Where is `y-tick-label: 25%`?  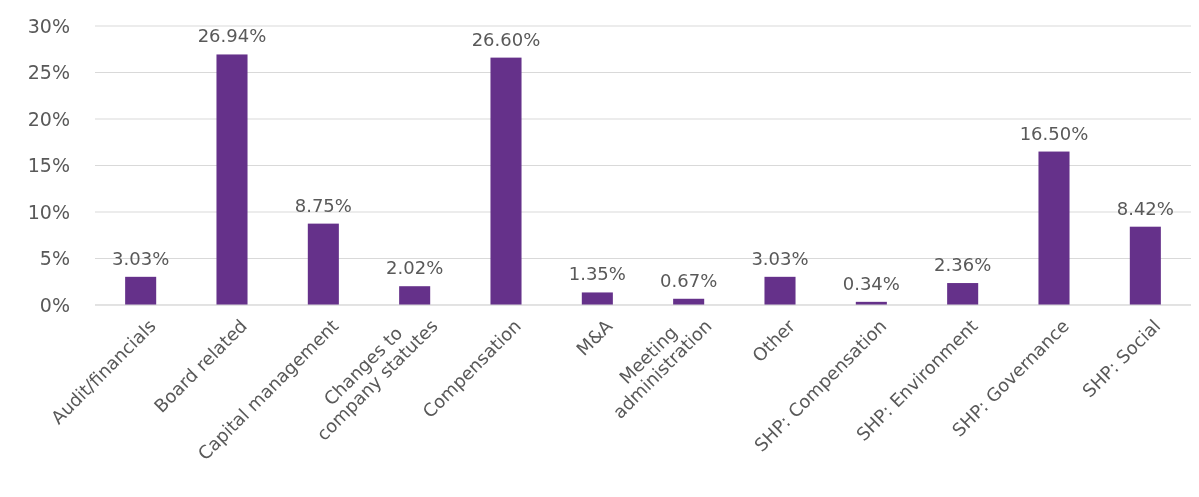
y-tick-label: 25% is located at coordinates (48, 72).